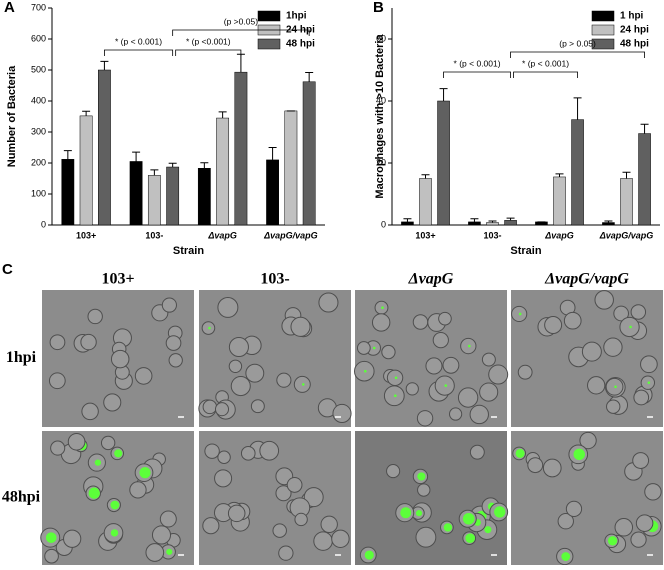 This screenshot has width=664, height=570. What do you see at coordinates (378, 8) in the screenshot?
I see `panel-letter: B` at bounding box center [378, 8].